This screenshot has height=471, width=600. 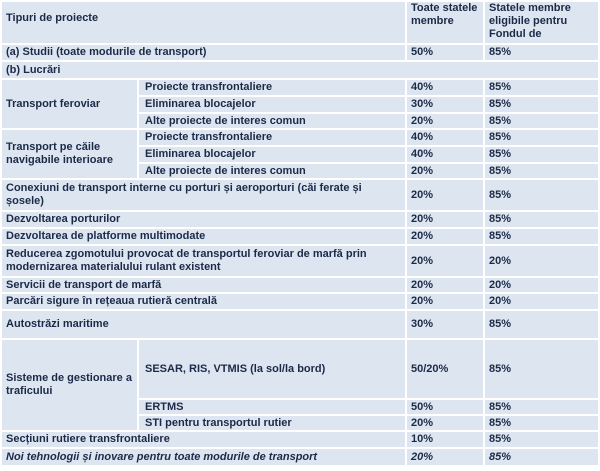 What do you see at coordinates (272, 407) in the screenshot?
I see `row-label: ERTMS` at bounding box center [272, 407].